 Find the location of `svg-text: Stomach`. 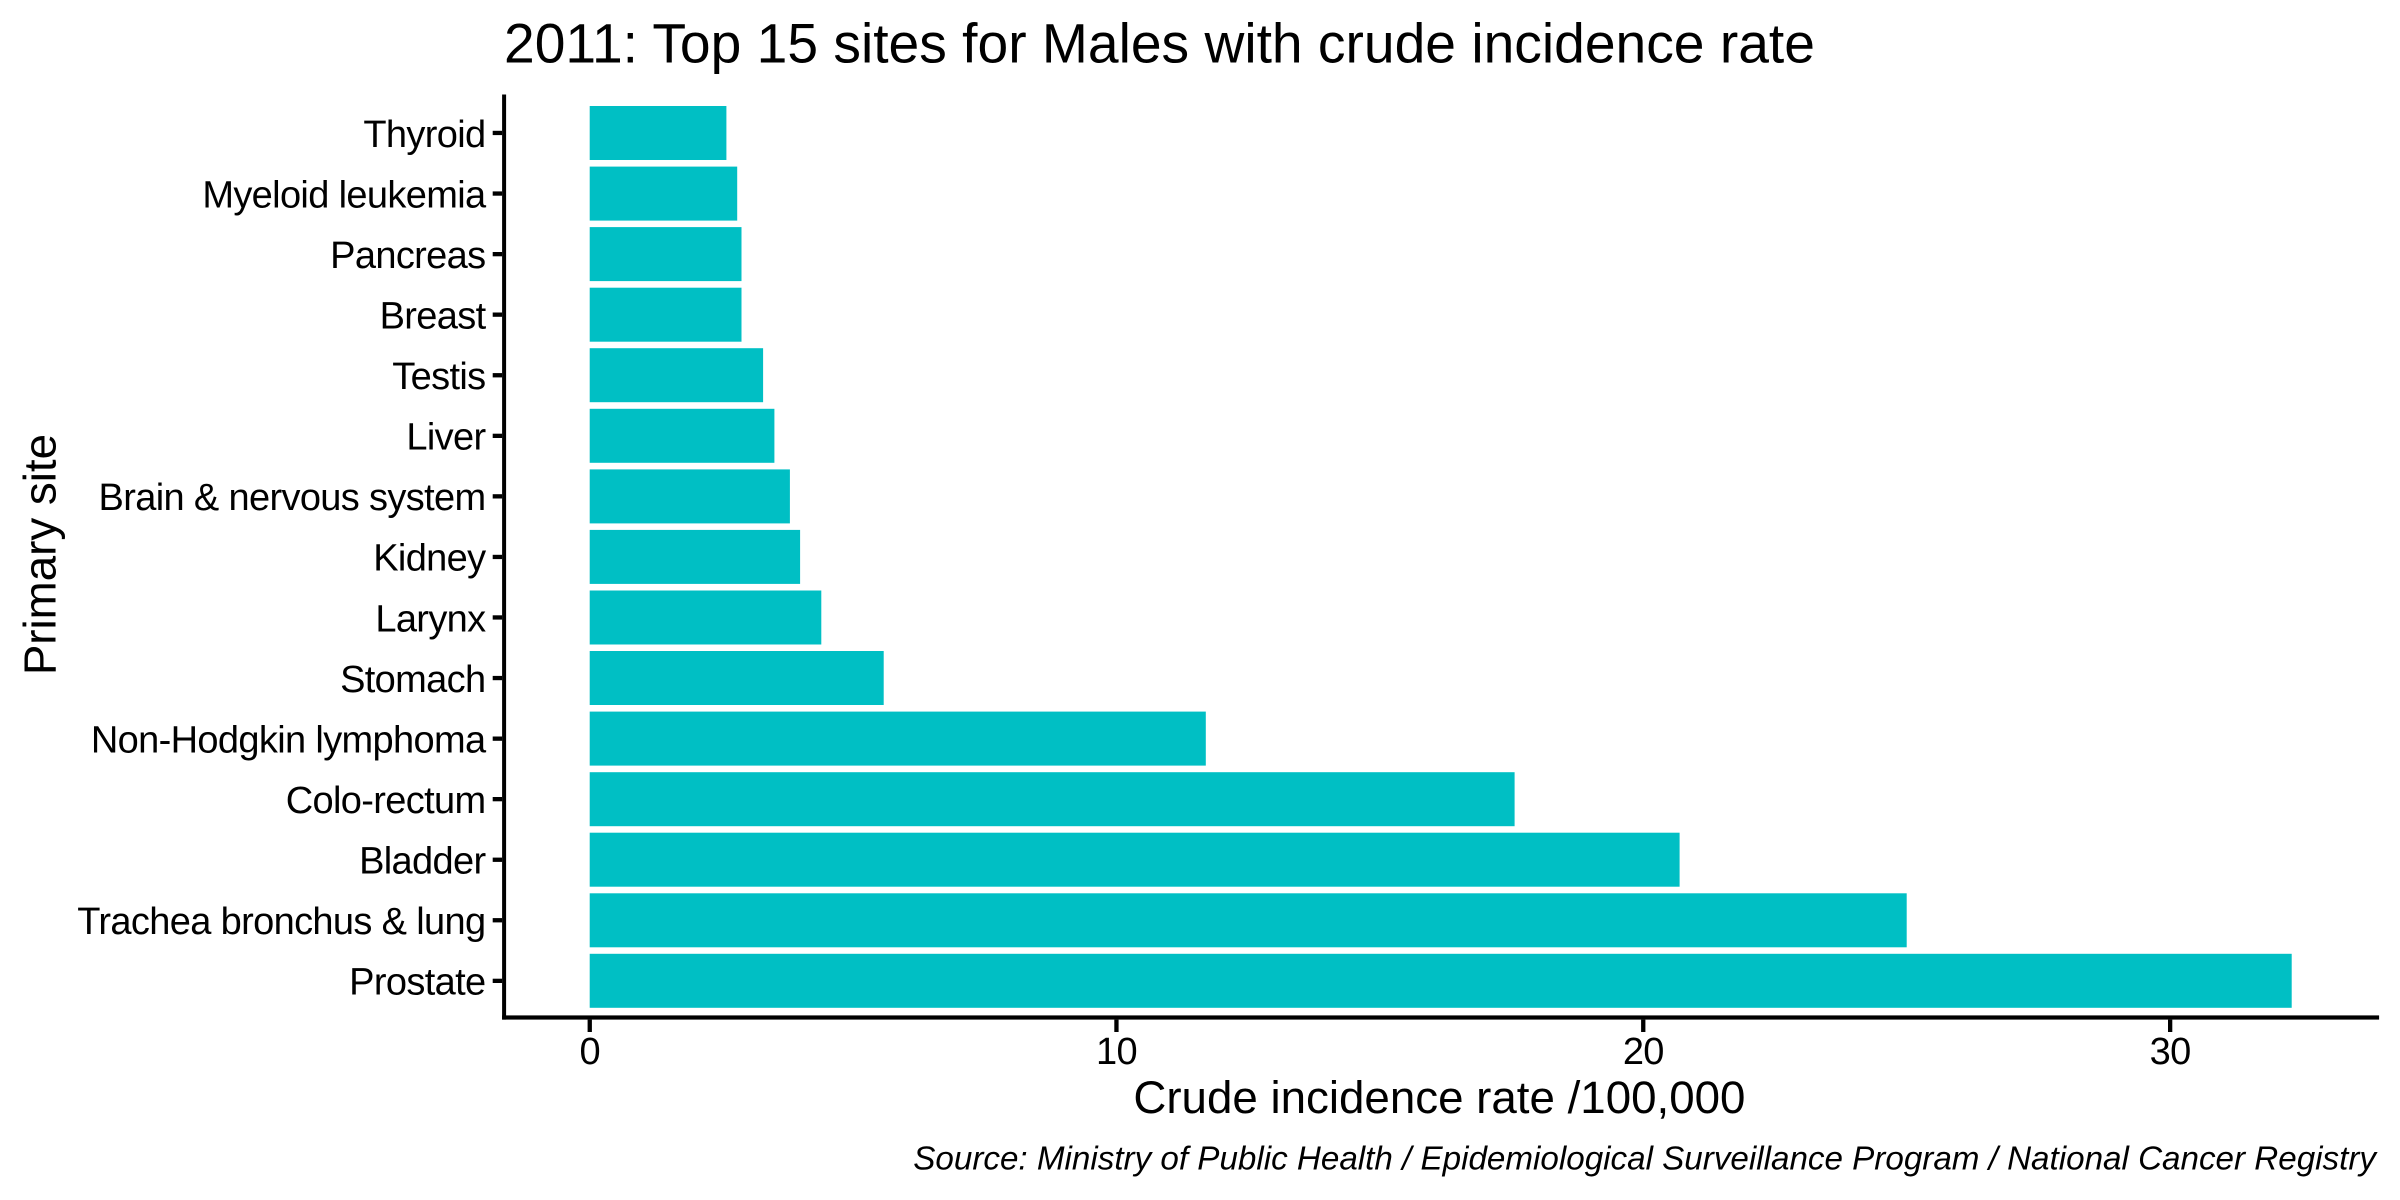

svg-text: Stomach is located at coordinates (412, 680).